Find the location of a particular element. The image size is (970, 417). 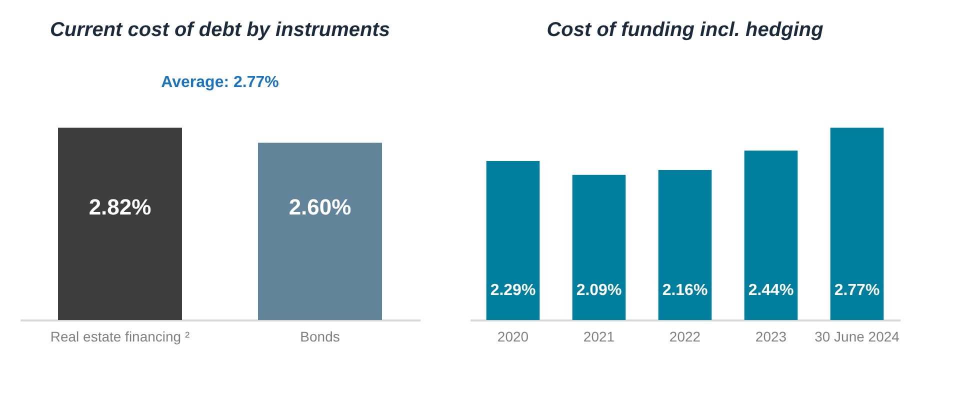

data-label: 2.60% is located at coordinates (320, 207).